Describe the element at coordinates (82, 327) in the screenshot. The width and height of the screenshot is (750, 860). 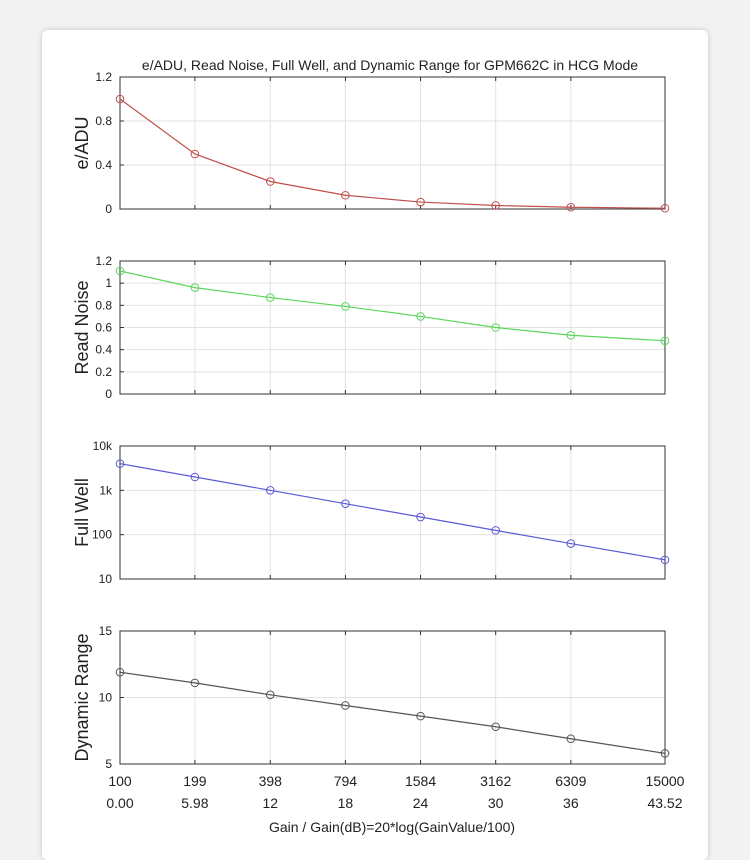
I see `y-axis-label: Read Noise` at that location.